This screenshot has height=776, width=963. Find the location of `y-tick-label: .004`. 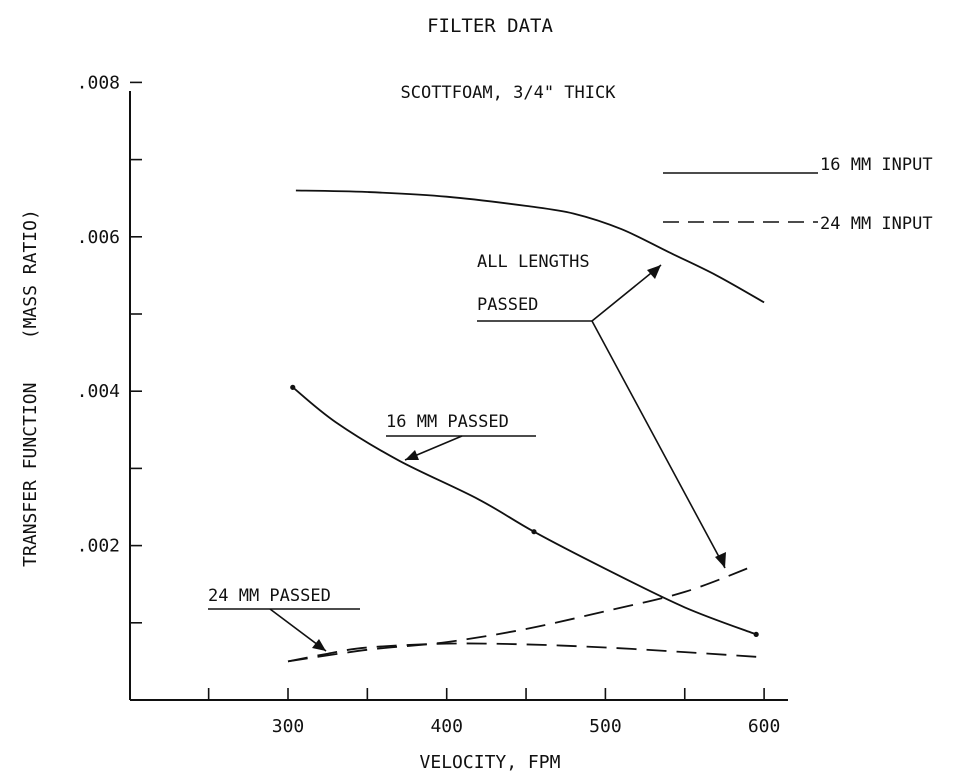

y-tick-label: .004 is located at coordinates (98, 391).